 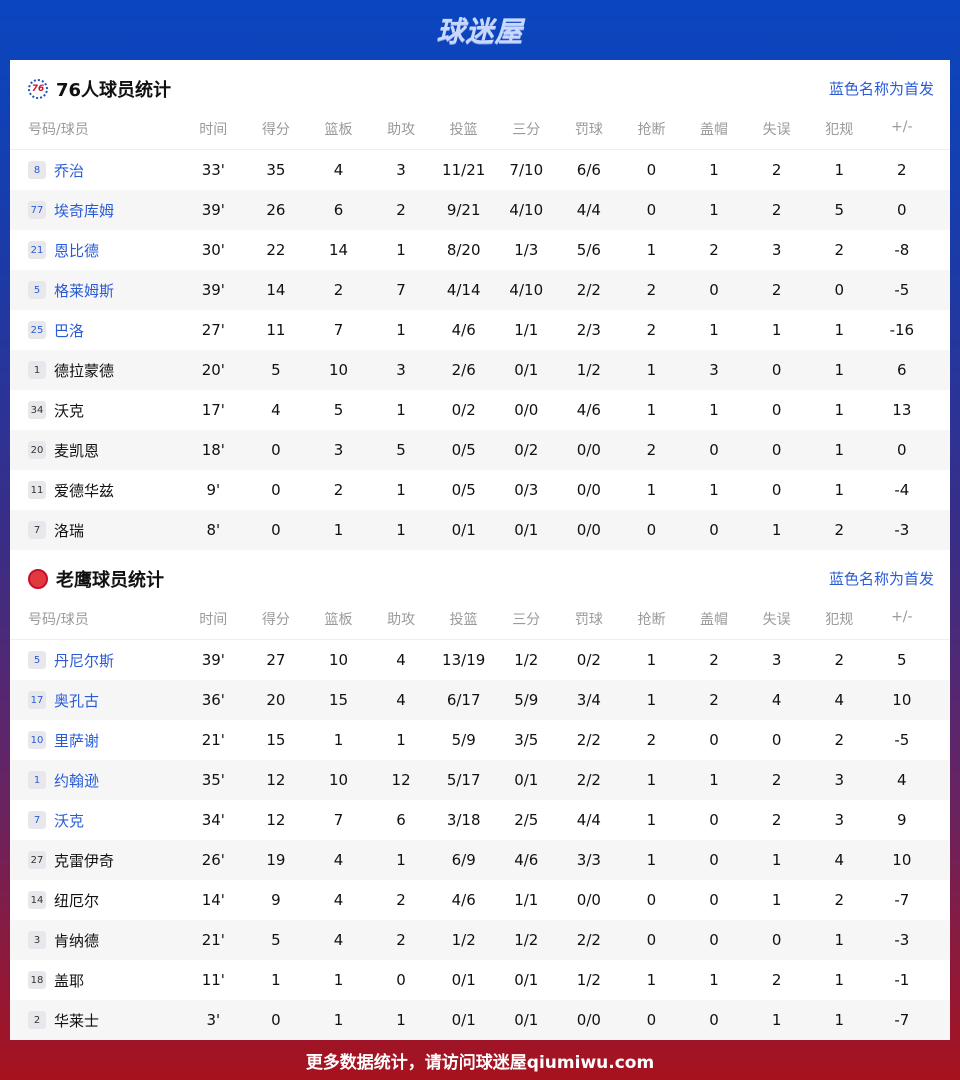 I want to click on player-row: 3 肯纳德 21' 5 4 2 1/2 1/2 2/2 0 0 0 1 -3, so click(x=480, y=940).